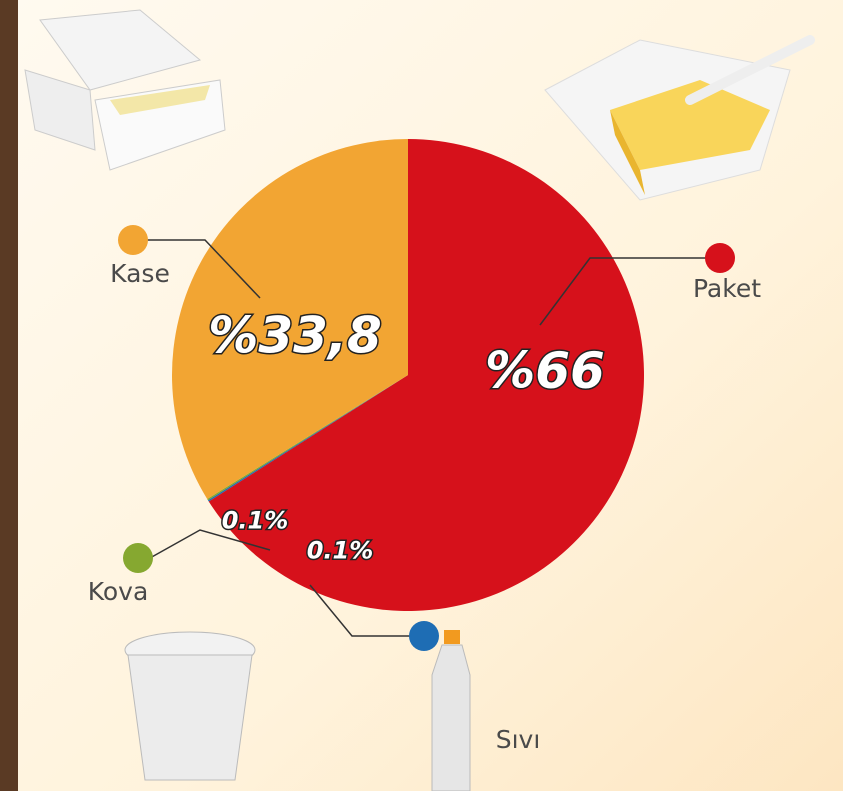 The width and height of the screenshot is (843, 791). I want to click on left-border, so click(9, 395).